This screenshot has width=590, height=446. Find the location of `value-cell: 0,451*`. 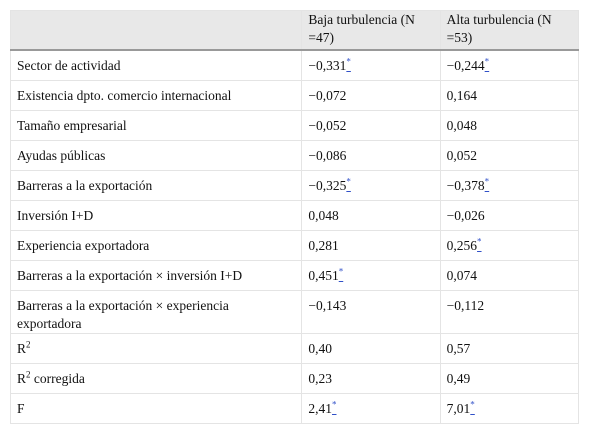

value-cell: 0,451* is located at coordinates (371, 275).